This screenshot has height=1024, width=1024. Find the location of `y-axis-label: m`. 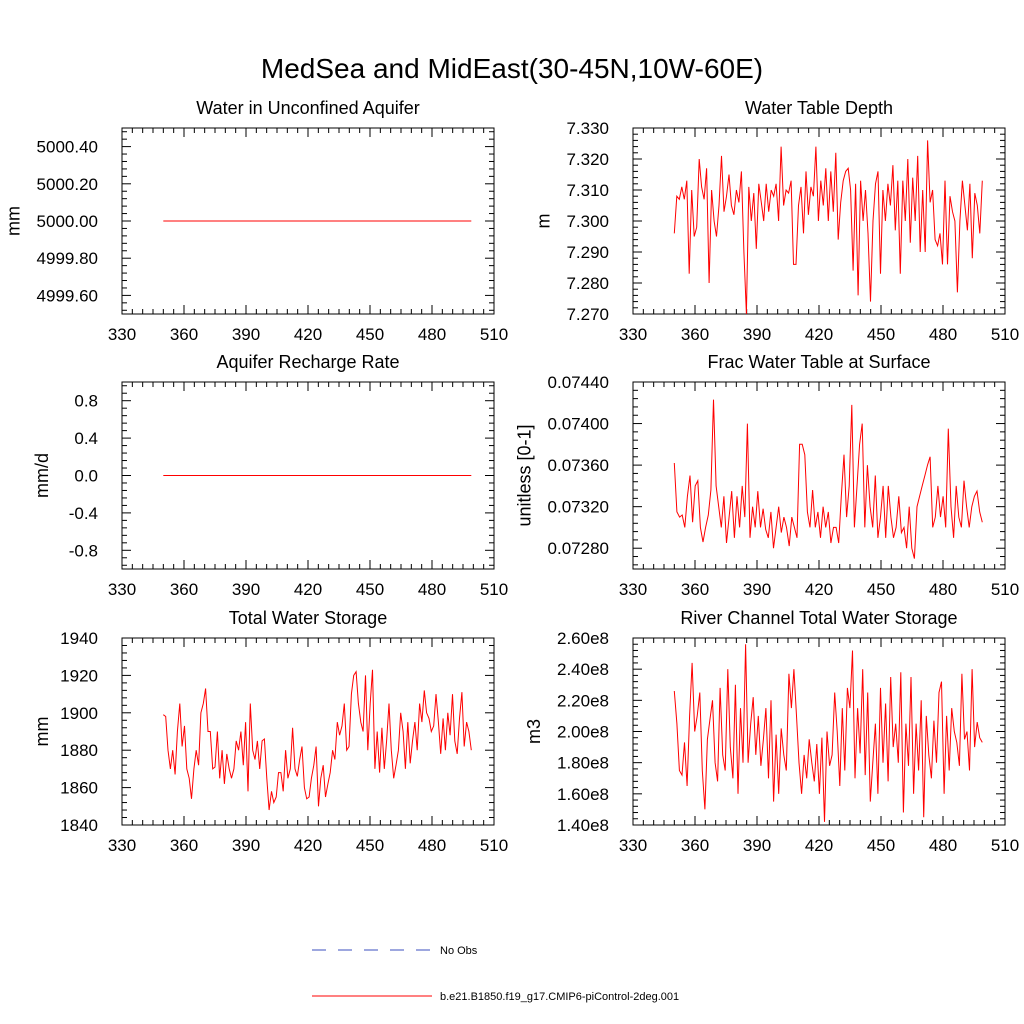

y-axis-label: m is located at coordinates (544, 221).